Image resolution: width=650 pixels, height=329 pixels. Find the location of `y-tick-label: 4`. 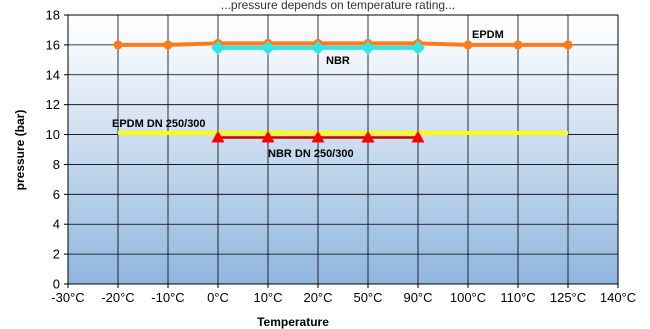

y-tick-label: 4 is located at coordinates (56, 224).